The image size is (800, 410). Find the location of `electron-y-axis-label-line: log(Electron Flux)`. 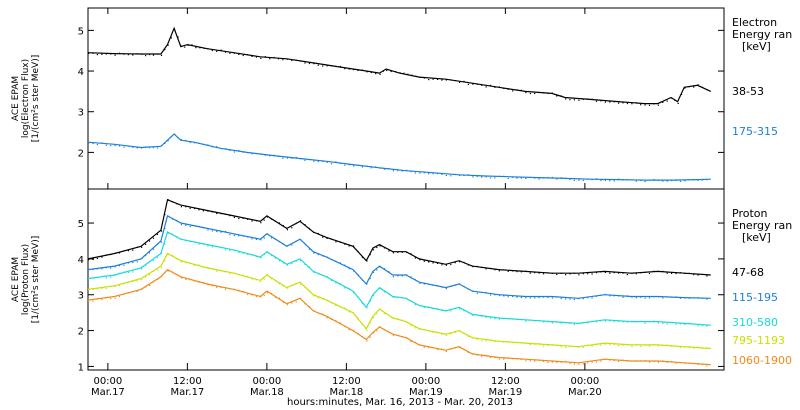

electron-y-axis-label-line: log(Electron Flux) is located at coordinates (26, 98).